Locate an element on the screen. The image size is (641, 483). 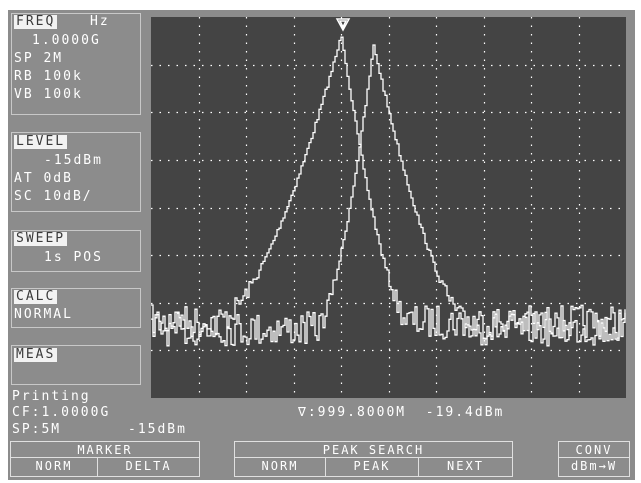
peak-search-title: PEAK SEARCH is located at coordinates (373, 449).